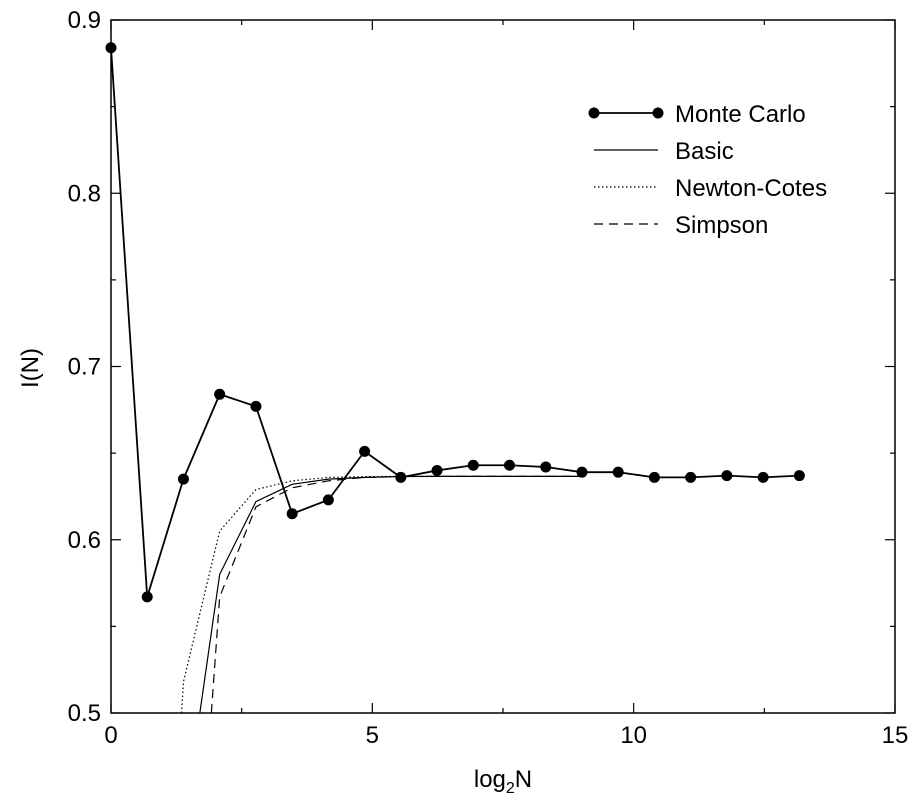 Image resolution: width=917 pixels, height=801 pixels. I want to click on series-line-simpson, so click(396, 594).